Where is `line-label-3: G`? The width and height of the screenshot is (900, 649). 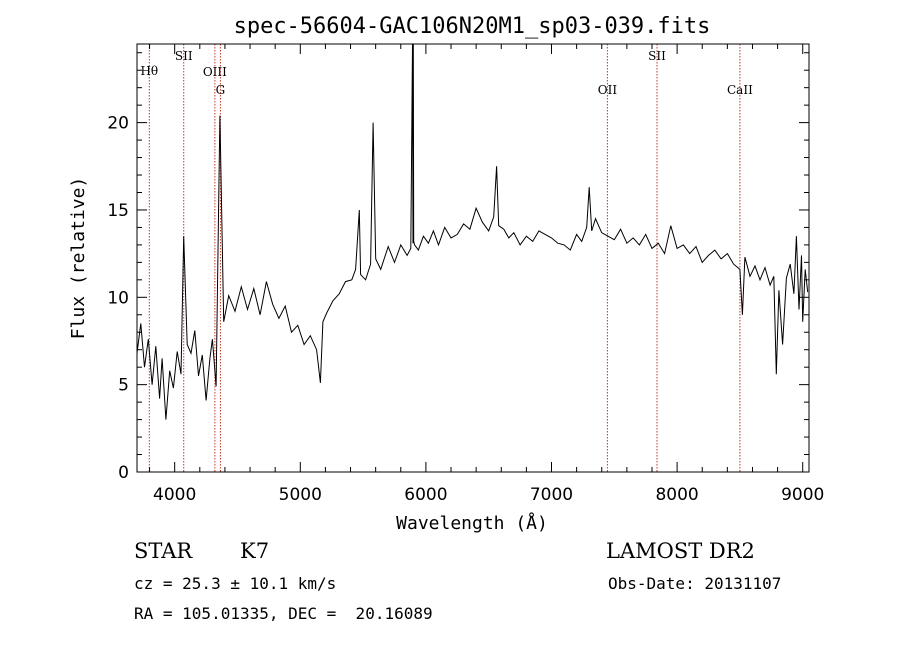
line-label-3: G is located at coordinates (221, 90).